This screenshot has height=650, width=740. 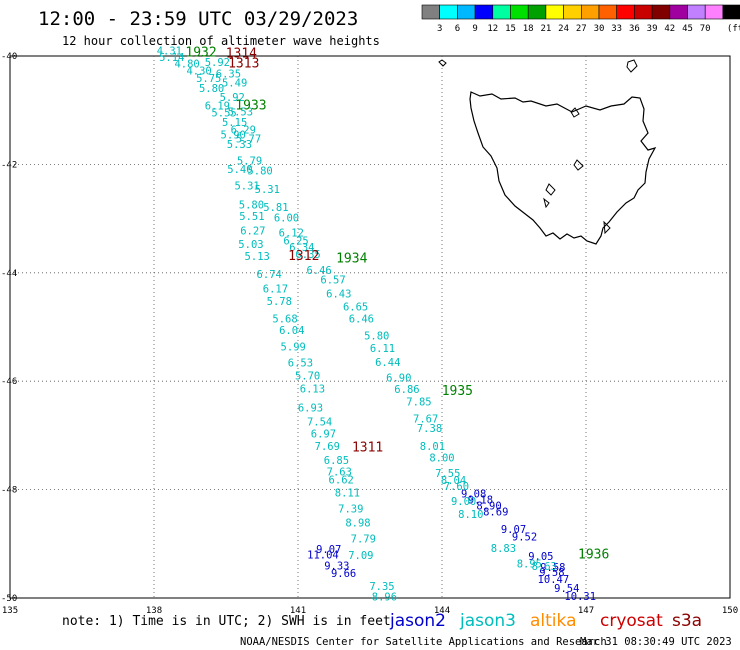 I want to click on wave-height-value: 8.04, so click(x=453, y=481).